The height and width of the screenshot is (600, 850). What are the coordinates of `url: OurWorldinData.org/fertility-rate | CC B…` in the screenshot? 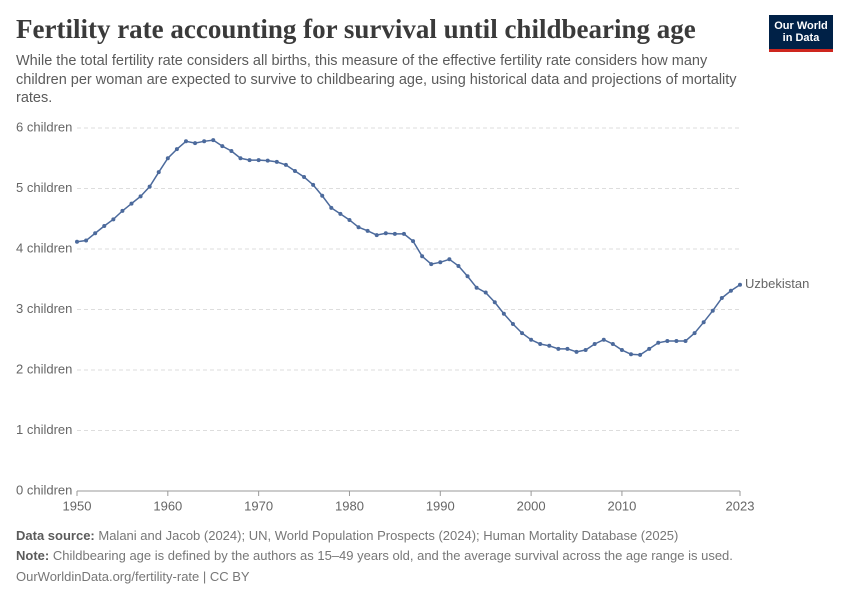 It's located at (133, 576).